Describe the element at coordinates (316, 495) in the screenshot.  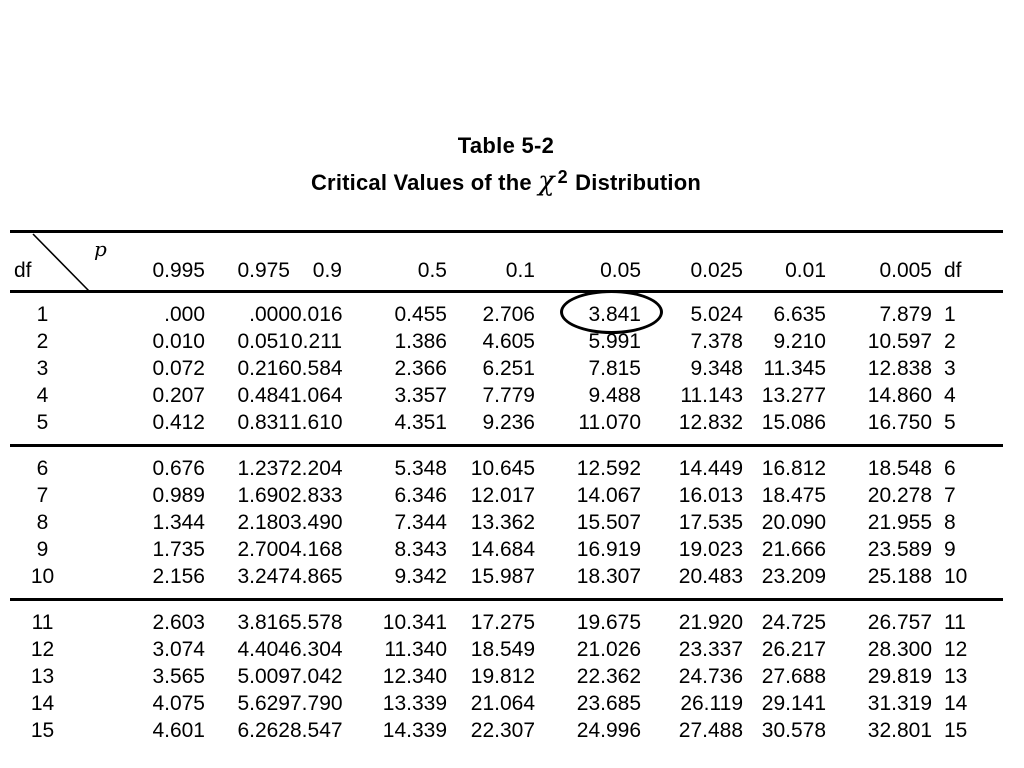
I see `value-cell: 2.833` at that location.